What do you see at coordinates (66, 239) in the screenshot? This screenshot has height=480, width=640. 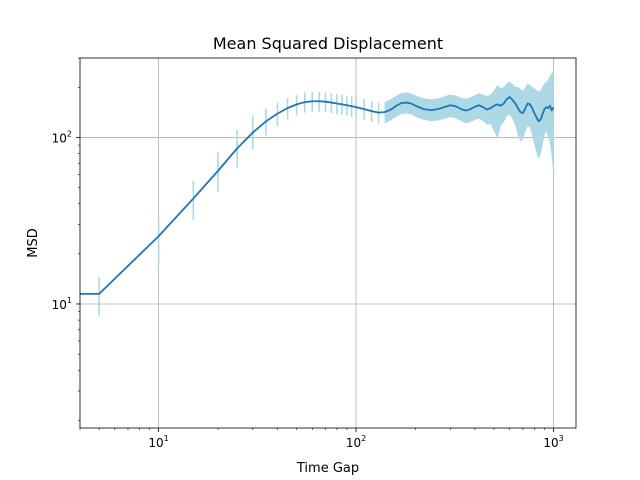 I see `y-axis-ticks: 10¹ 10²` at bounding box center [66, 239].